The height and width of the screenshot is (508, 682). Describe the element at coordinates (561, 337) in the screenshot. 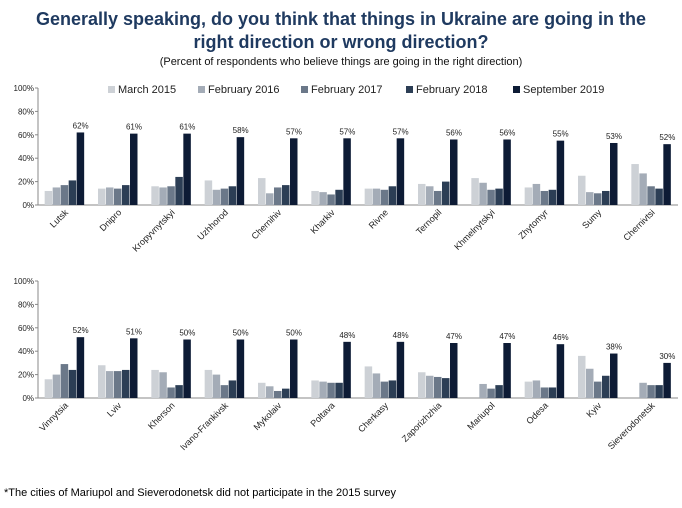

I see `data-label: 46%` at that location.